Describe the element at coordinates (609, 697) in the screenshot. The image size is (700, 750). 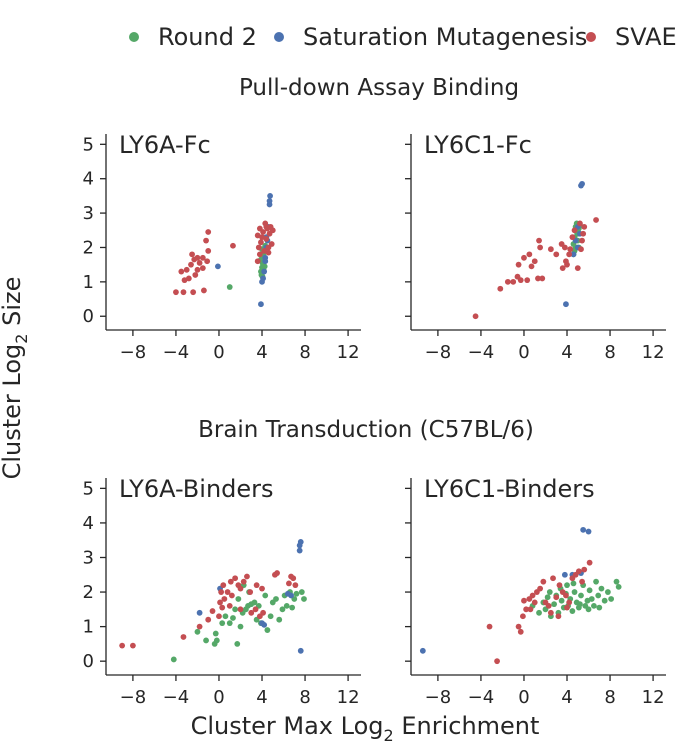
I see `x-tick-label: 8` at that location.